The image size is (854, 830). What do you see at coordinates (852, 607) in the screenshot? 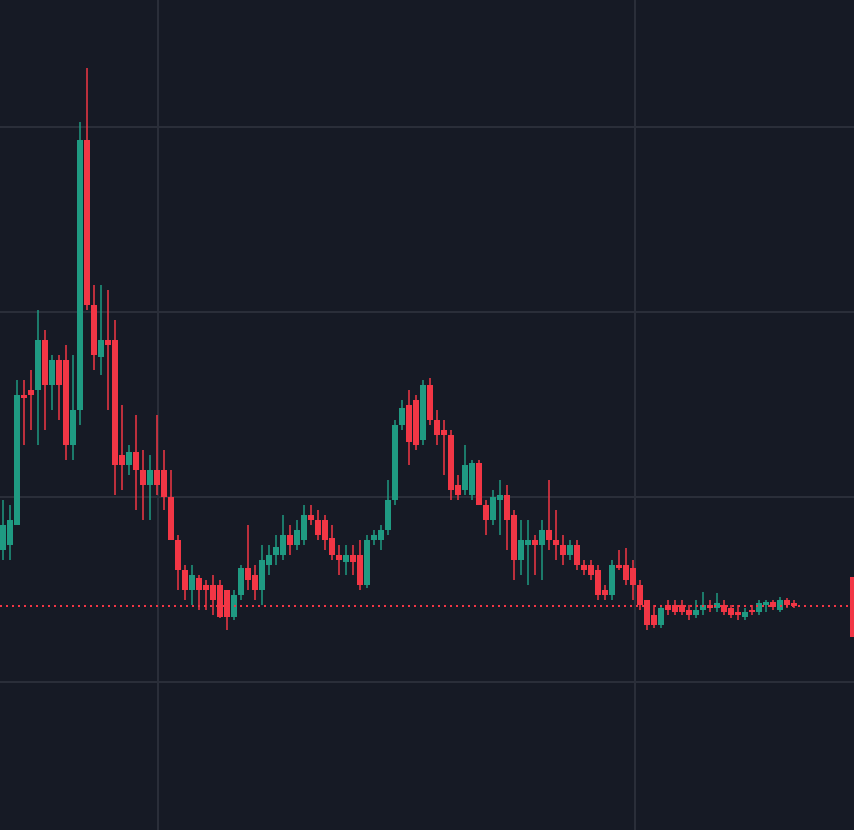
I see `price-label-edge` at bounding box center [852, 607].